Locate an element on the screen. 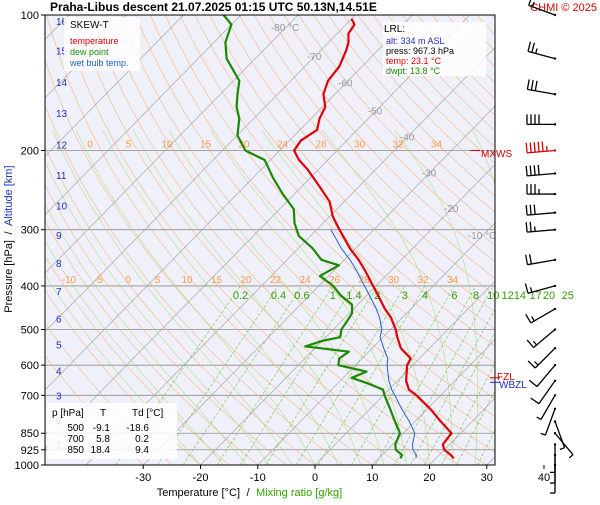 This screenshot has width=600, height=505. y-tick-label: 1000 is located at coordinates (27, 466).